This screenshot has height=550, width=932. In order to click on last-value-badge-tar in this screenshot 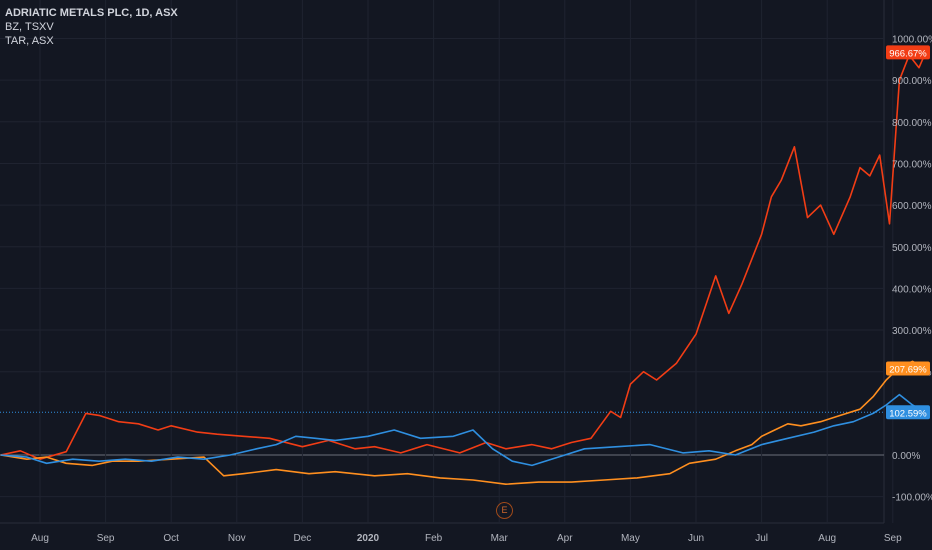, I will do `click(908, 412)`.